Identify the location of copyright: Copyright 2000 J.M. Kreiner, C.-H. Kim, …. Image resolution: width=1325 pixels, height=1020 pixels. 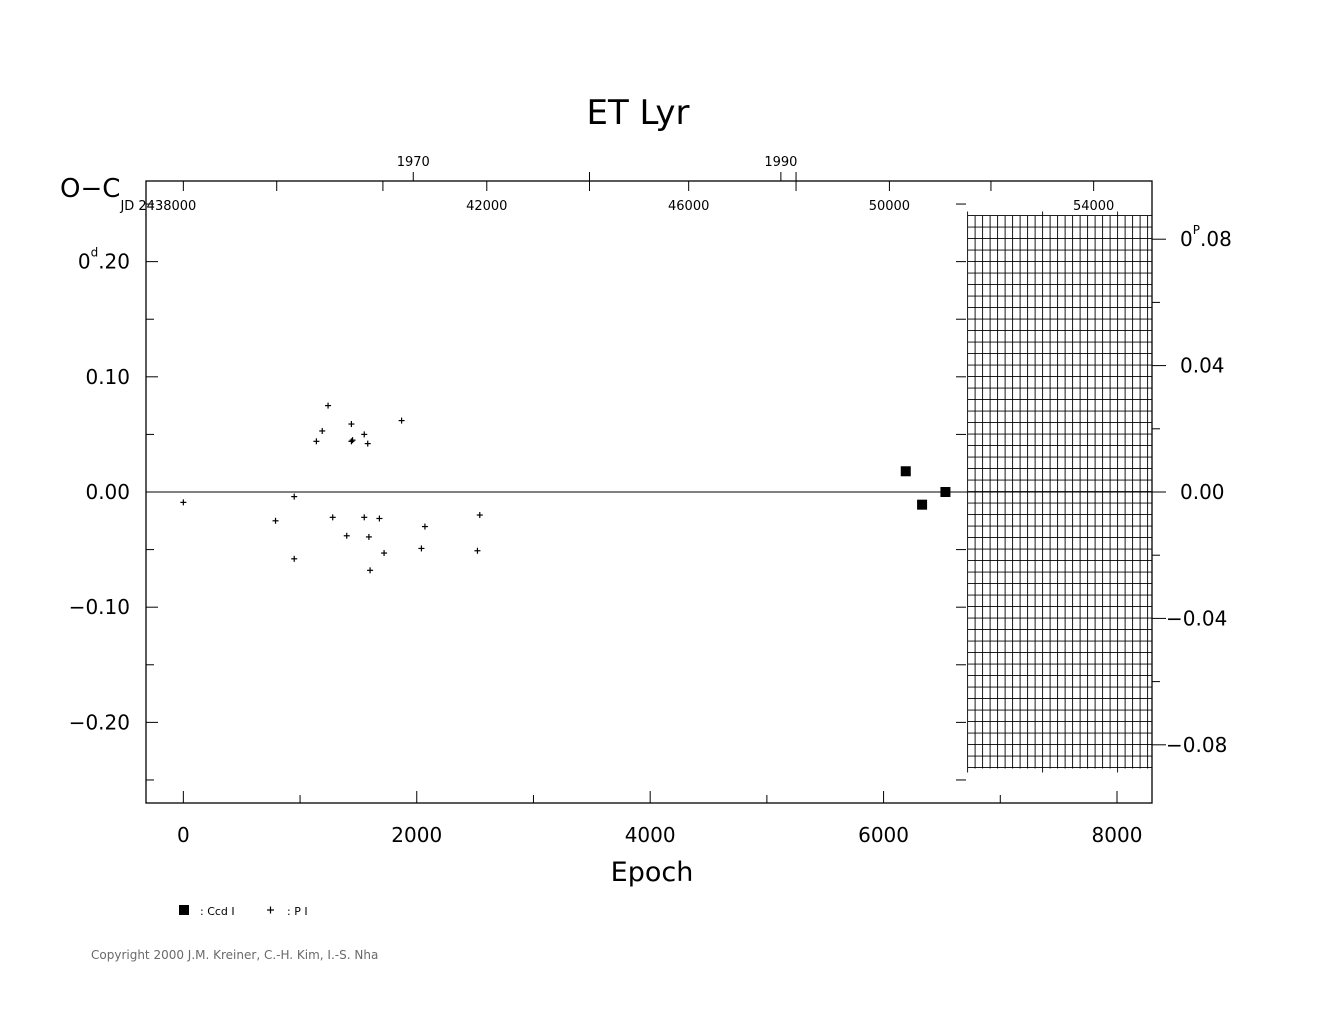
(235, 955).